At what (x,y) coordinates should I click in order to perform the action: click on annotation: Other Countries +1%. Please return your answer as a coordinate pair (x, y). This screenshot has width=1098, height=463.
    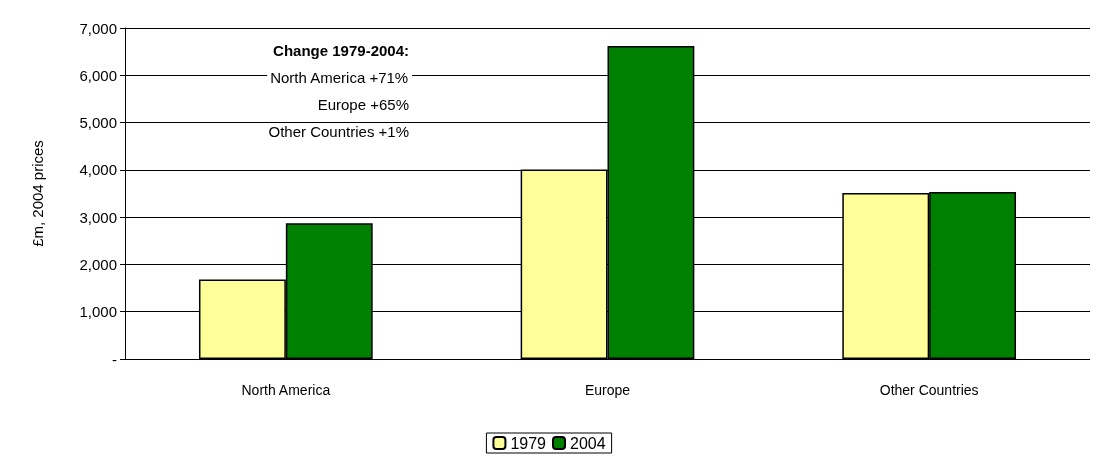
    Looking at the image, I should click on (339, 131).